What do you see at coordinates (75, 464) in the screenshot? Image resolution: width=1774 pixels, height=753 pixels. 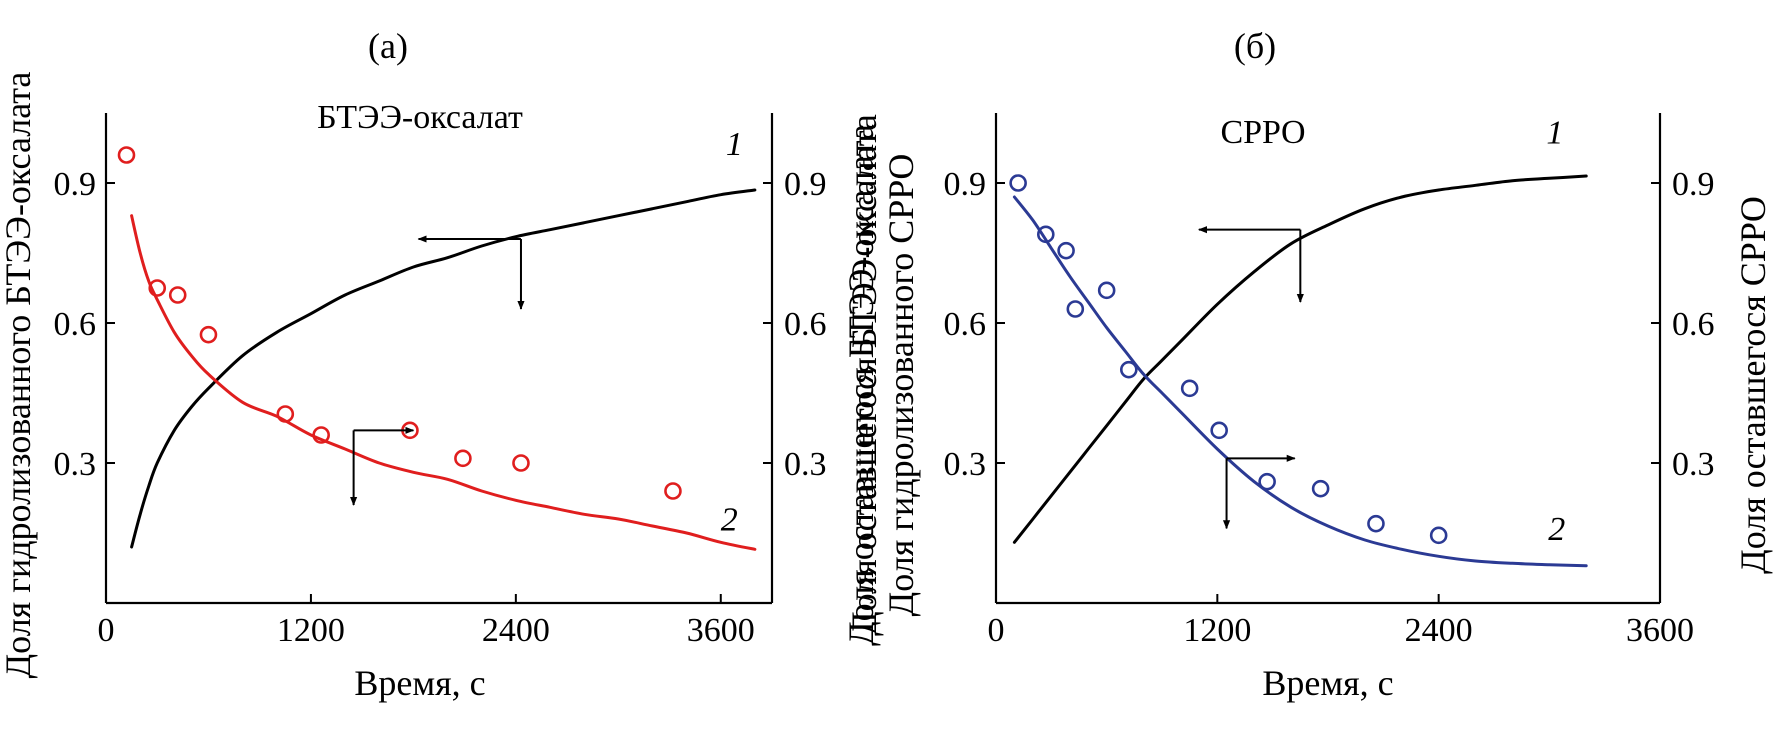 I see `left-y-tick-label-a: 0.3` at bounding box center [75, 464].